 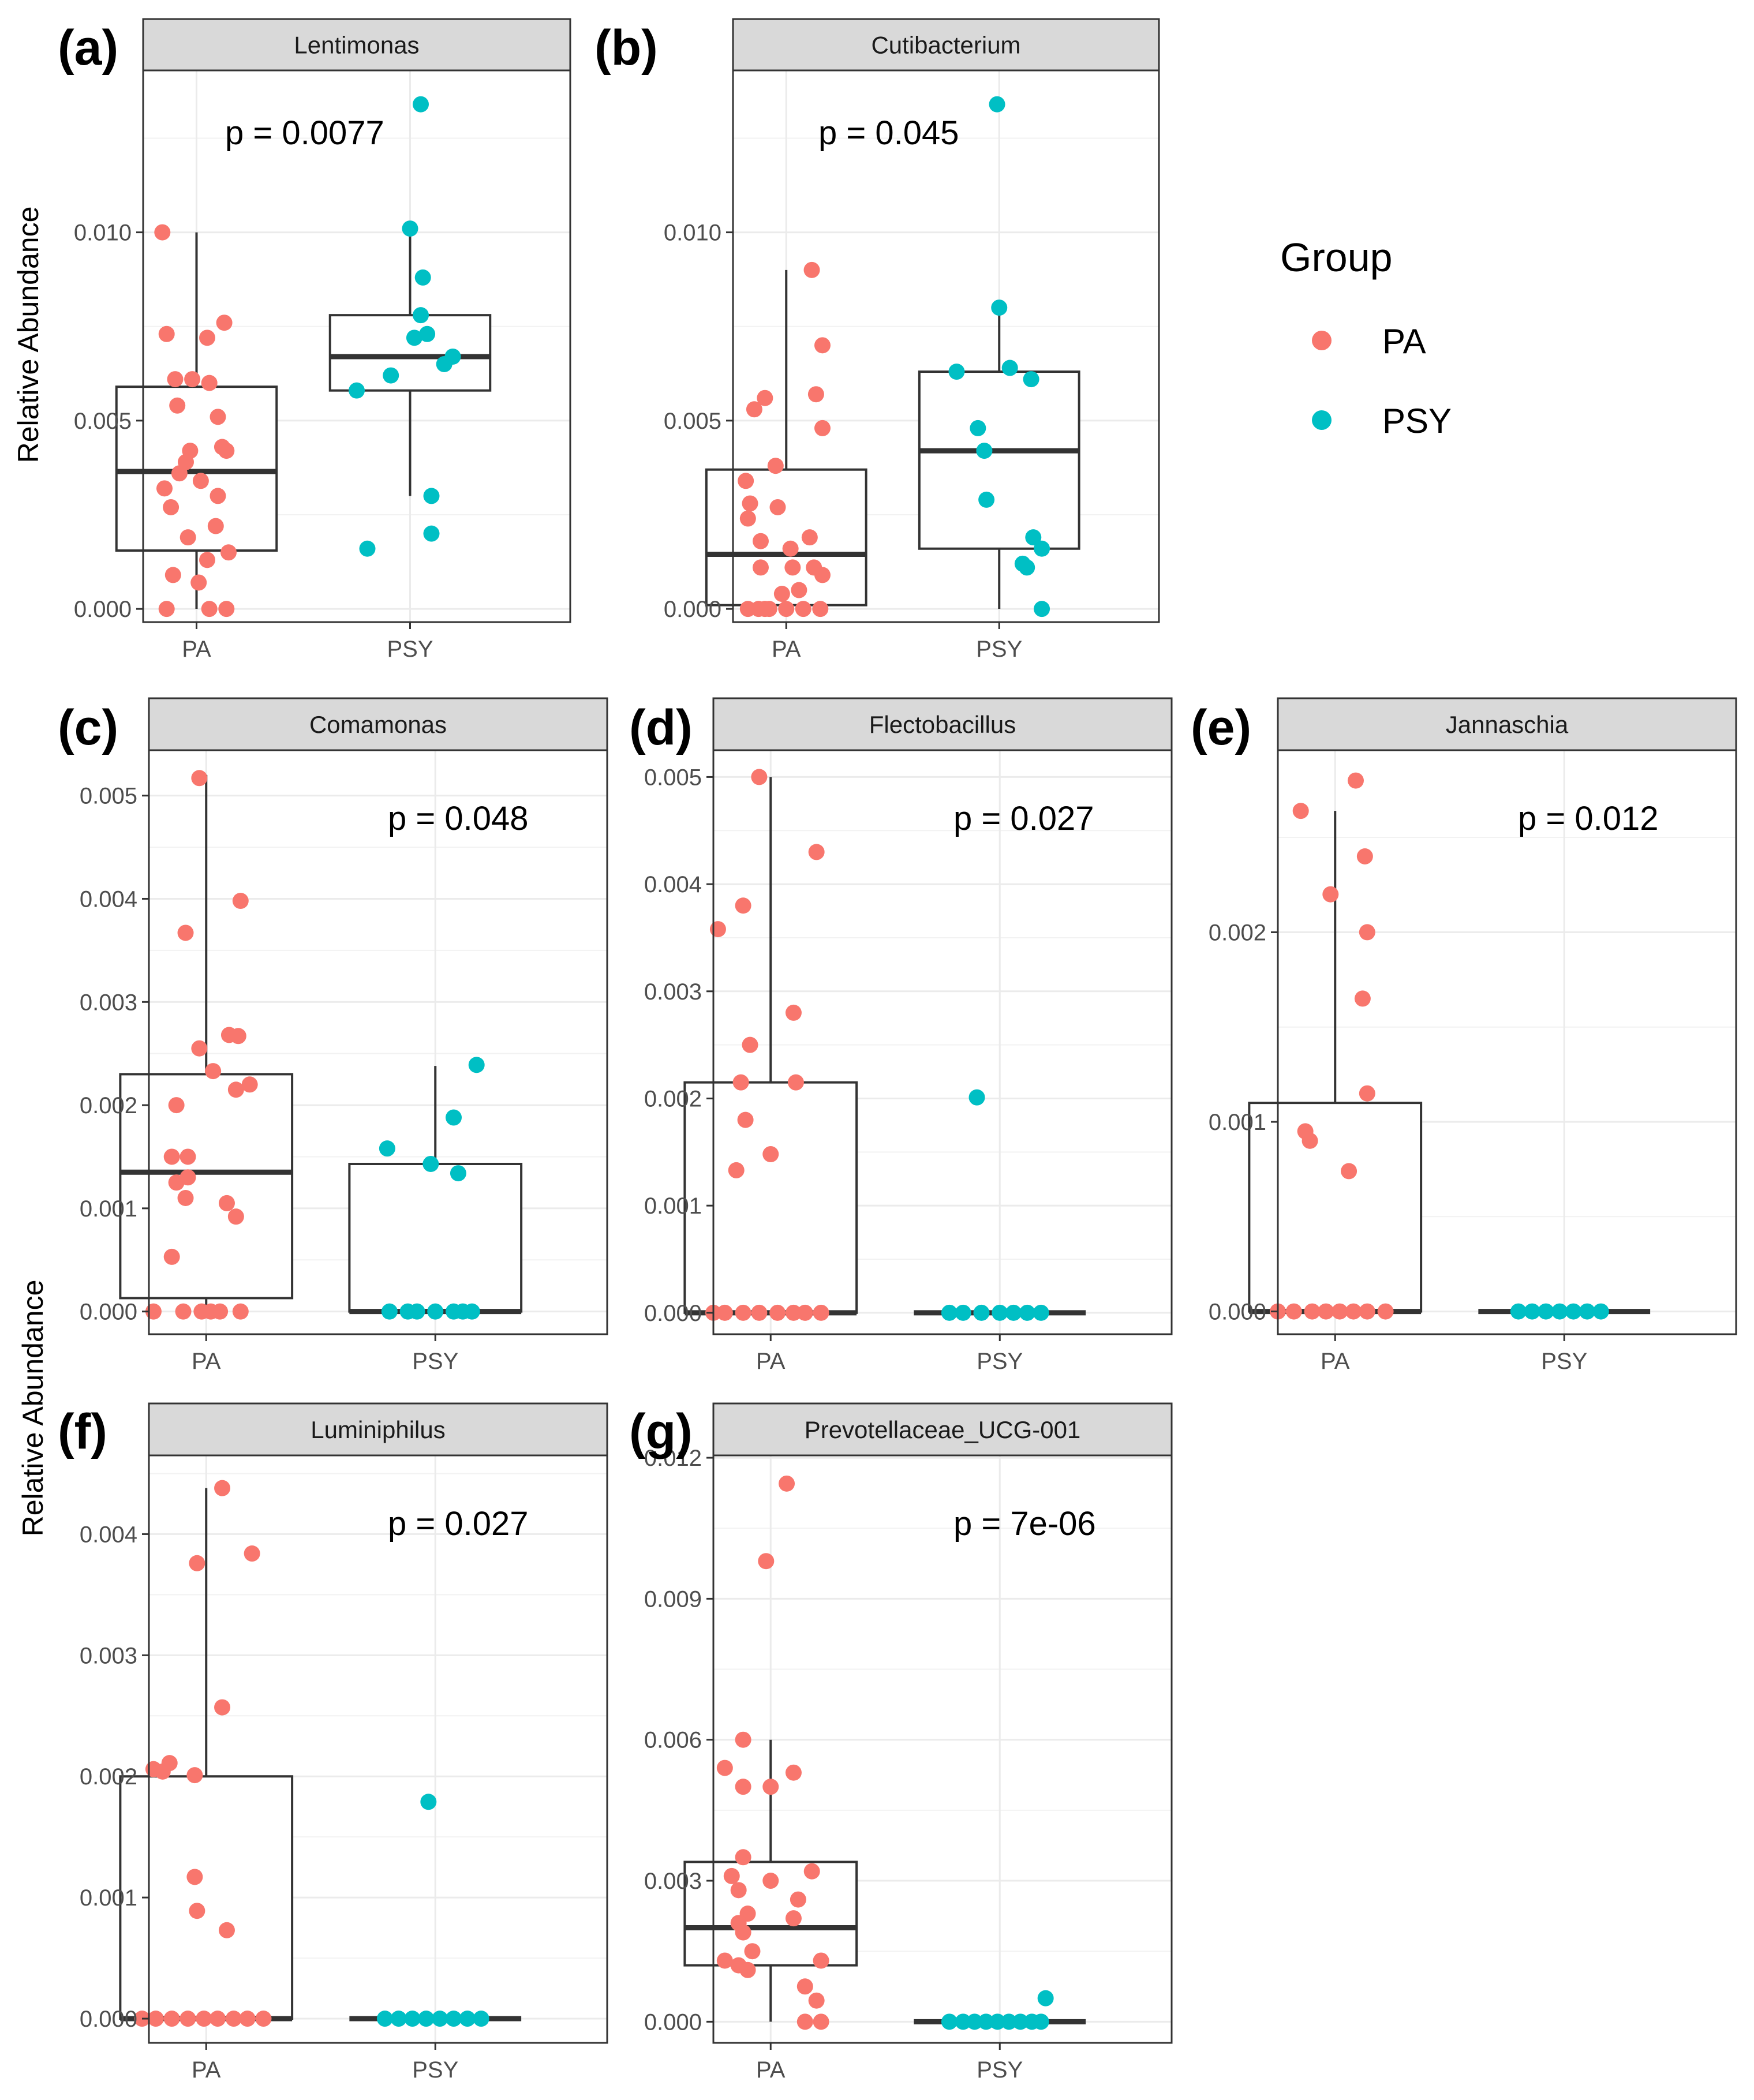 What do you see at coordinates (661, 728) in the screenshot?
I see `panel-label: (d)` at bounding box center [661, 728].